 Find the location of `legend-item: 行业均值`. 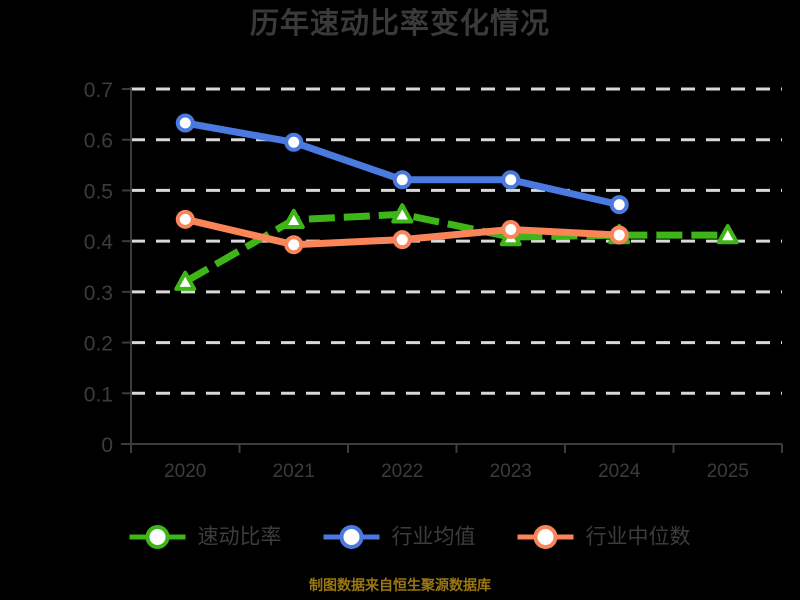

legend-item: 行业均值 is located at coordinates (399, 537).